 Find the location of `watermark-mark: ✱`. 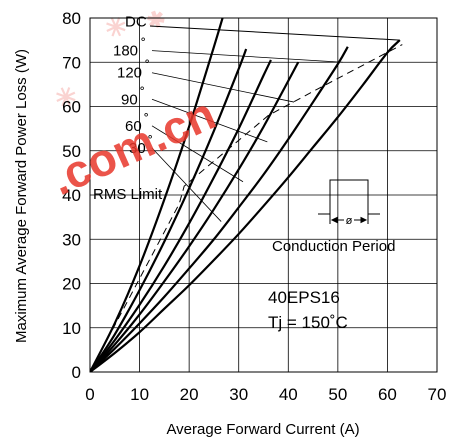

watermark-mark: ✱ is located at coordinates (156, 20).